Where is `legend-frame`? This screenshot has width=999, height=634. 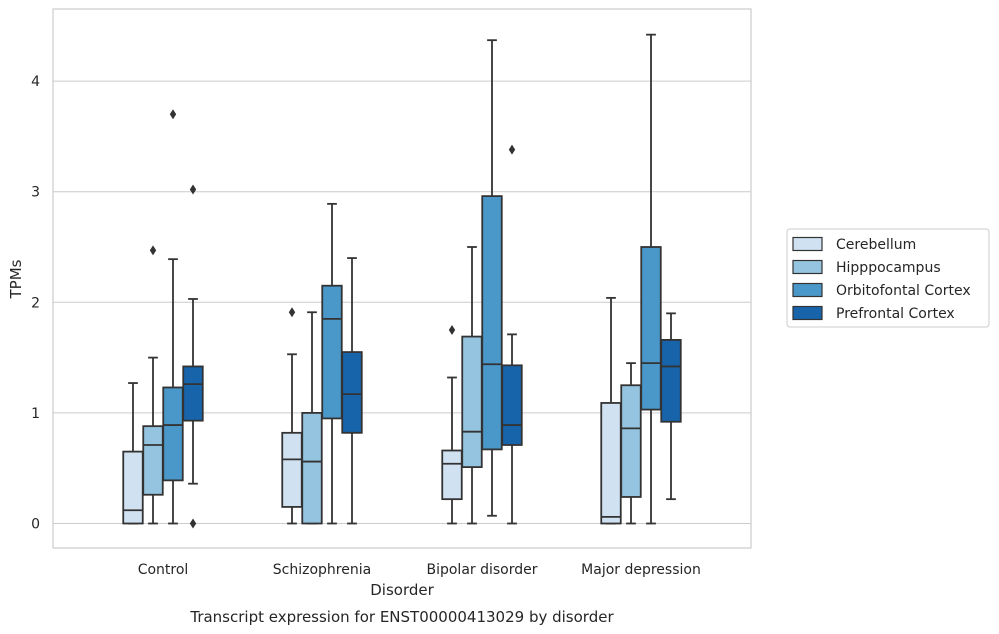
legend-frame is located at coordinates (888, 278).